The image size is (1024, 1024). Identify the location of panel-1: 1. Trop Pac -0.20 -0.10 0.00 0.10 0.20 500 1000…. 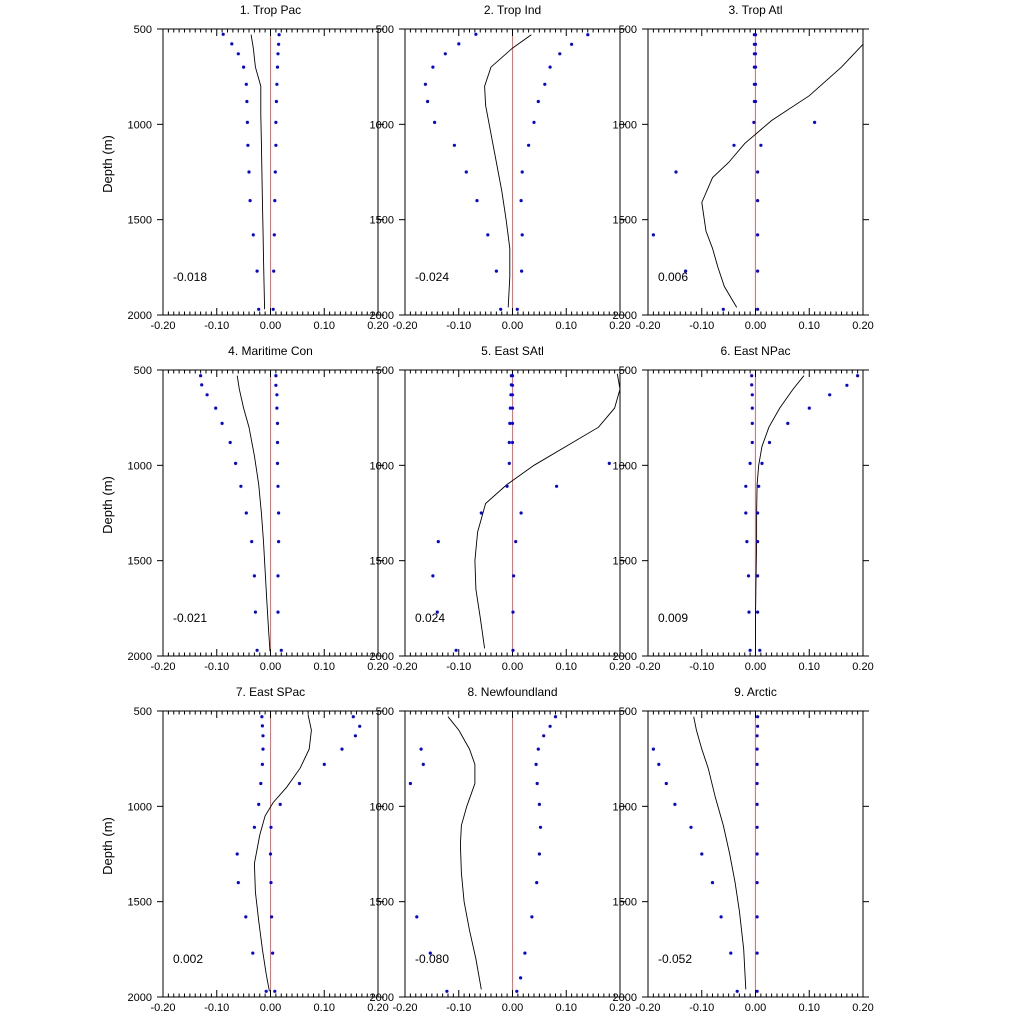
(244, 167).